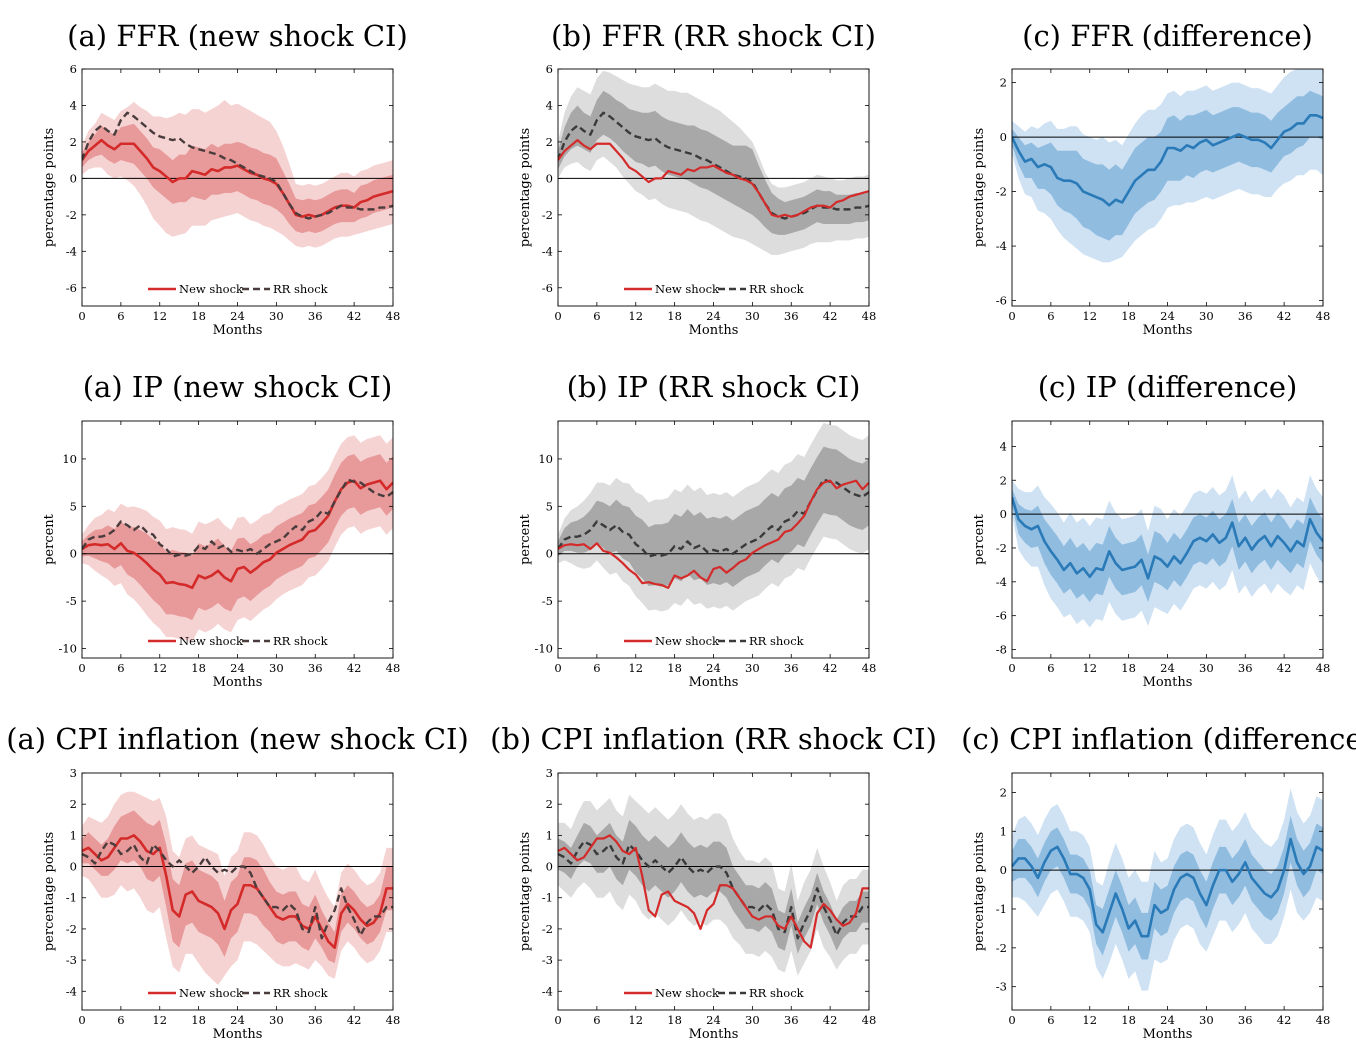  What do you see at coordinates (237, 36) in the screenshot?
I see `panel-title: (a) FFR (new shock CI)` at bounding box center [237, 36].